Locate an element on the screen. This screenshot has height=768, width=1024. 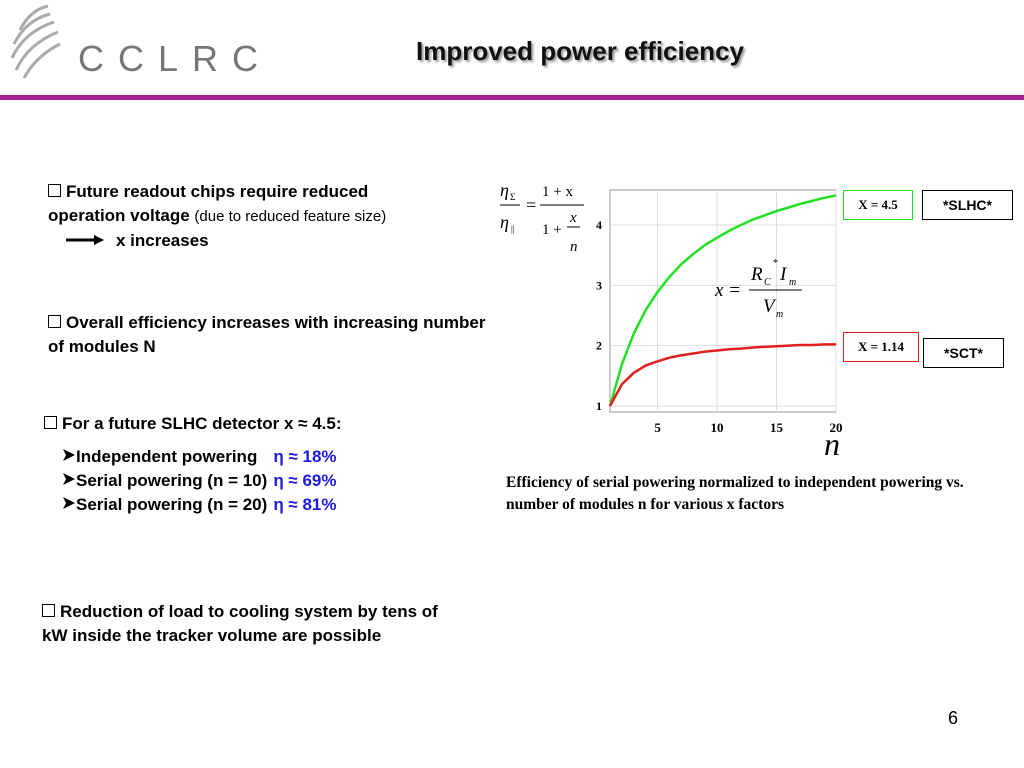
logo-swoosh is located at coordinates (35, 41).